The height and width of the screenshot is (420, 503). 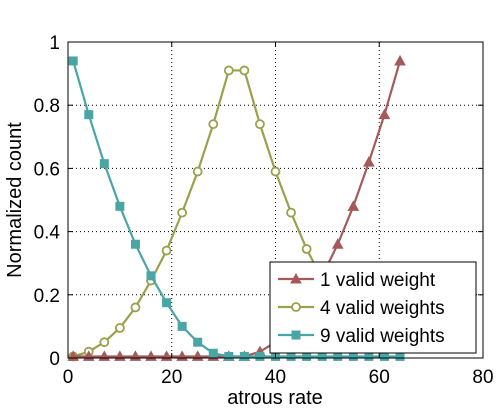 I want to click on x-axis-label: atrous rate, so click(x=275, y=398).